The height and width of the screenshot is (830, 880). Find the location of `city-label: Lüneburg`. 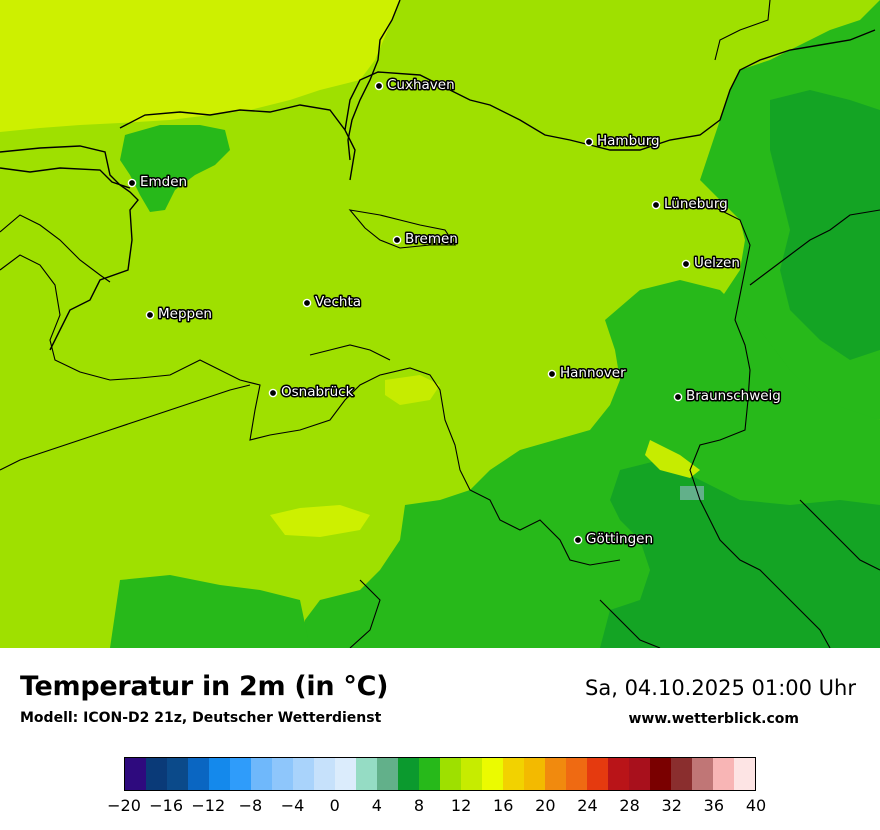

city-label: Lüneburg is located at coordinates (696, 204).